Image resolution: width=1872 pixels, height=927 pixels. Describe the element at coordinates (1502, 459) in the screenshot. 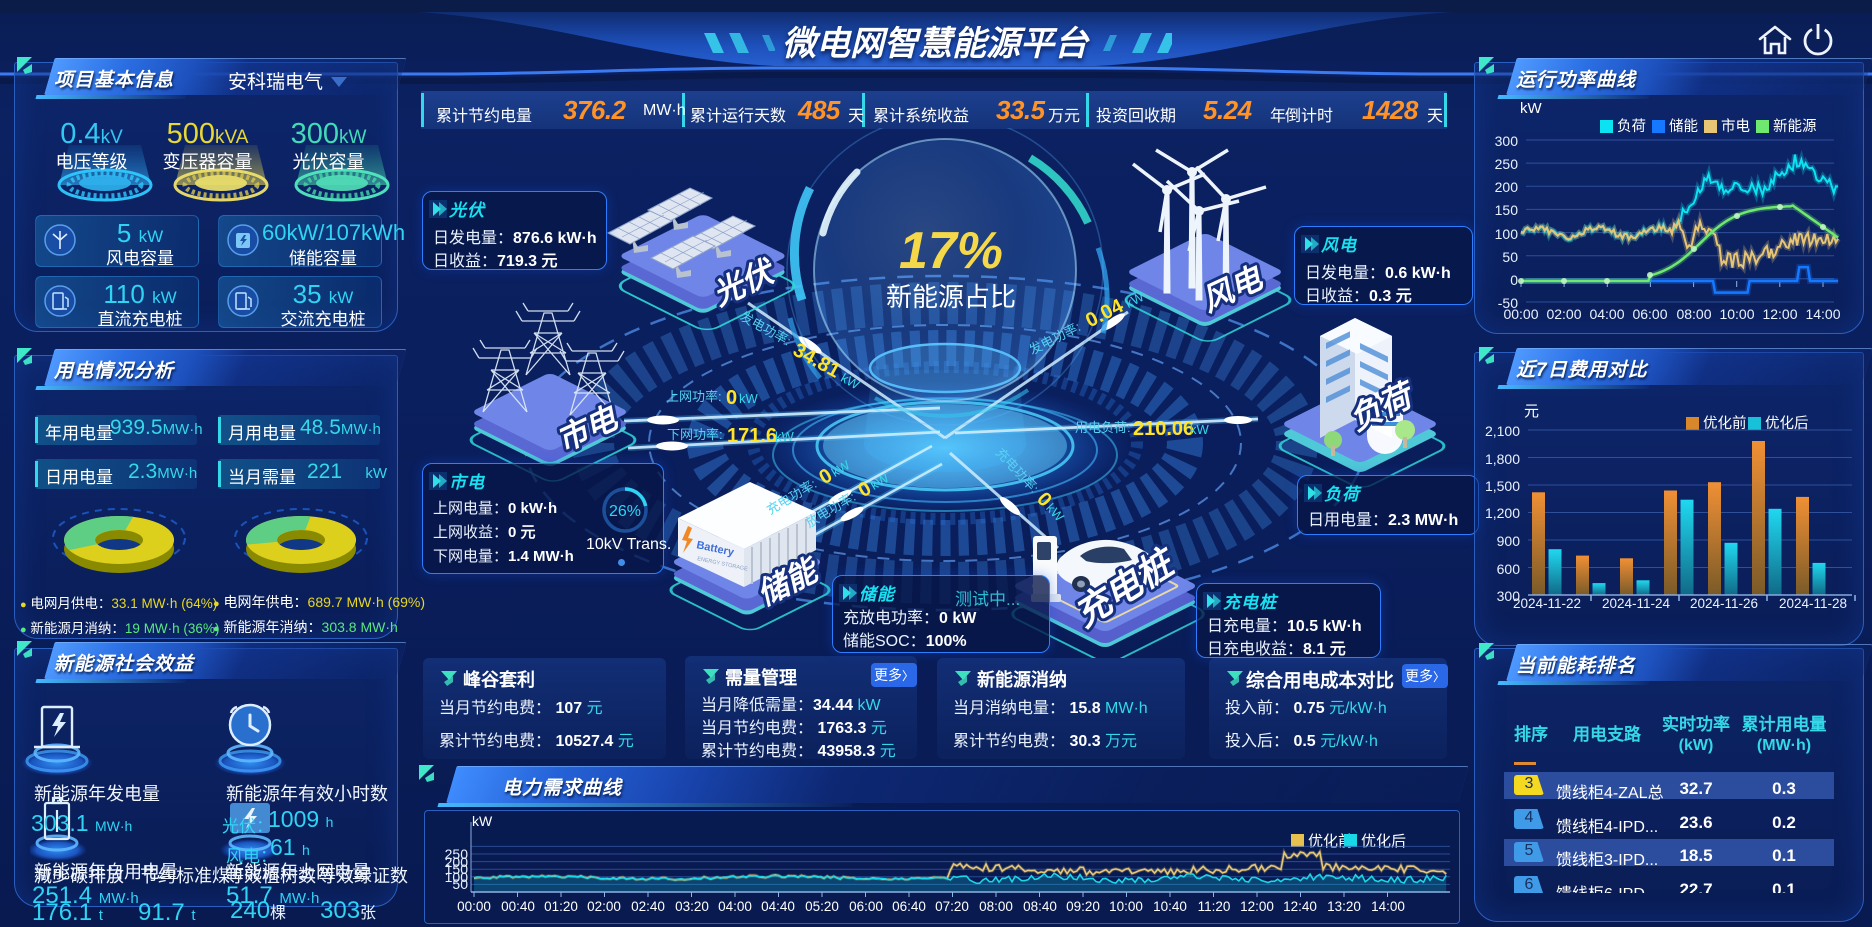

I see `svg-text: 1,800` at that location.